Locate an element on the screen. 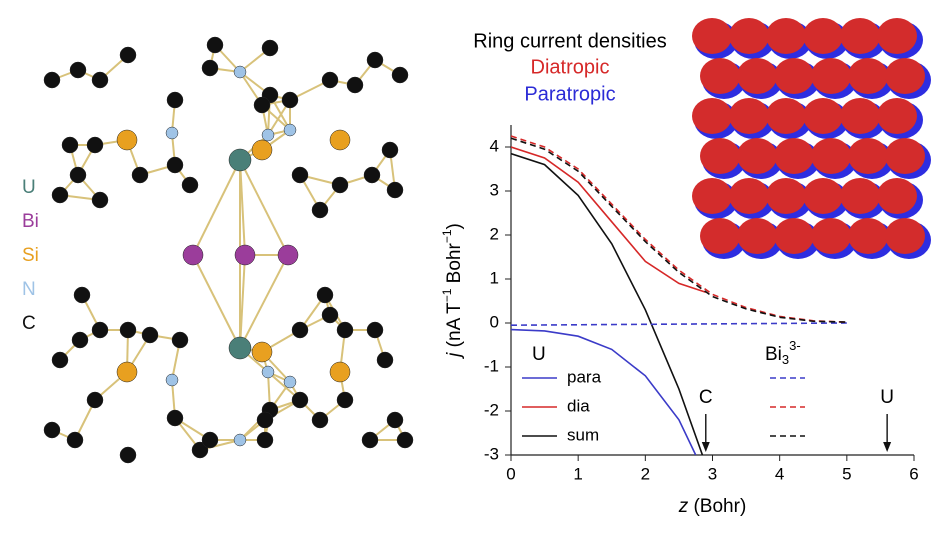 Image resolution: width=949 pixels, height=541 pixels. element-label: U is located at coordinates (29, 187).